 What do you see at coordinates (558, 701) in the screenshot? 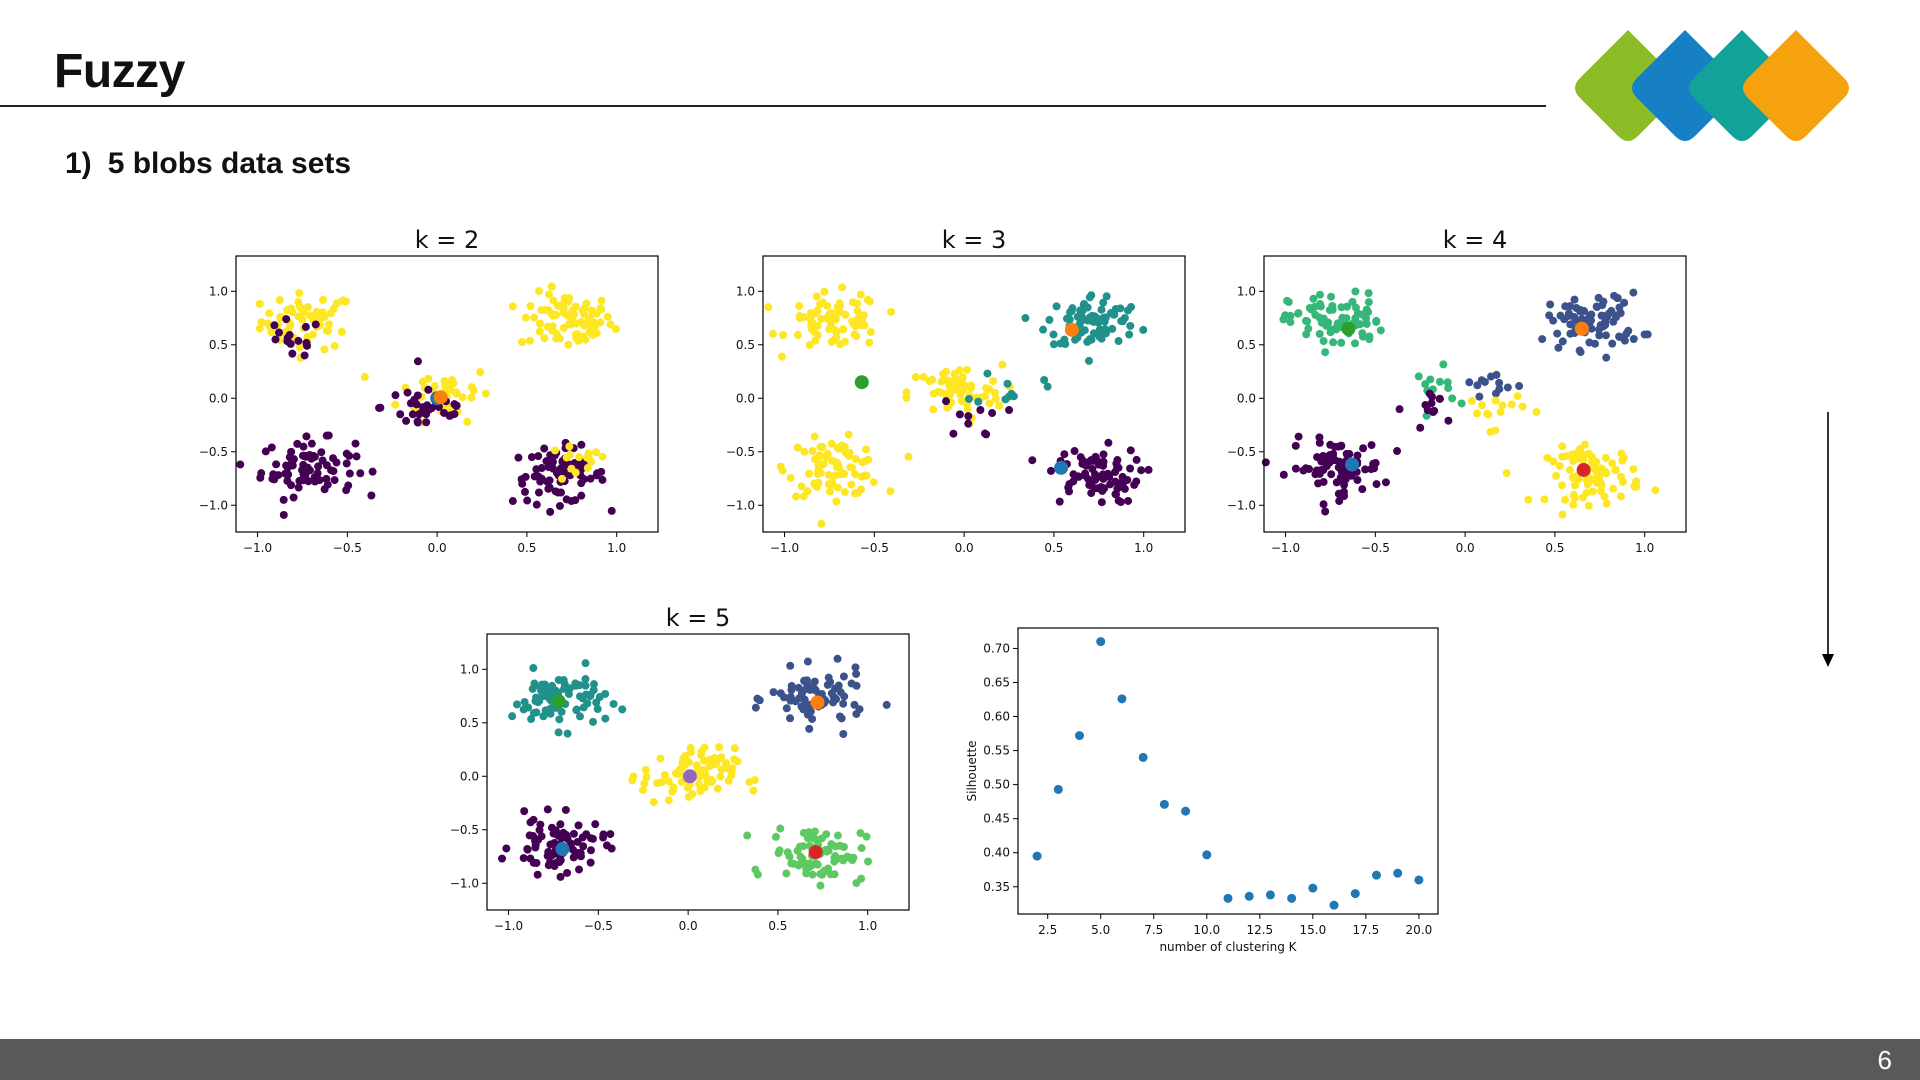
I see `centroid-point` at bounding box center [558, 701].